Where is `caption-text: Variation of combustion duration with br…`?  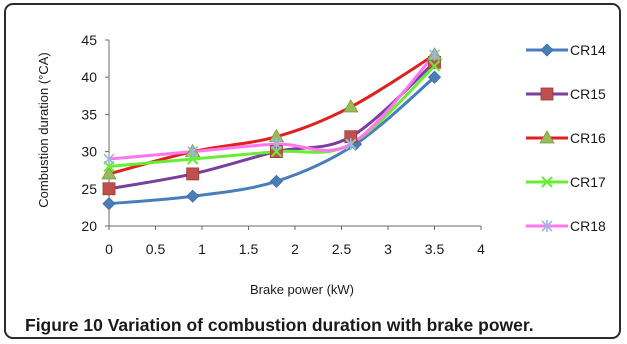
caption-text: Variation of combustion duration with br… is located at coordinates (320, 325).